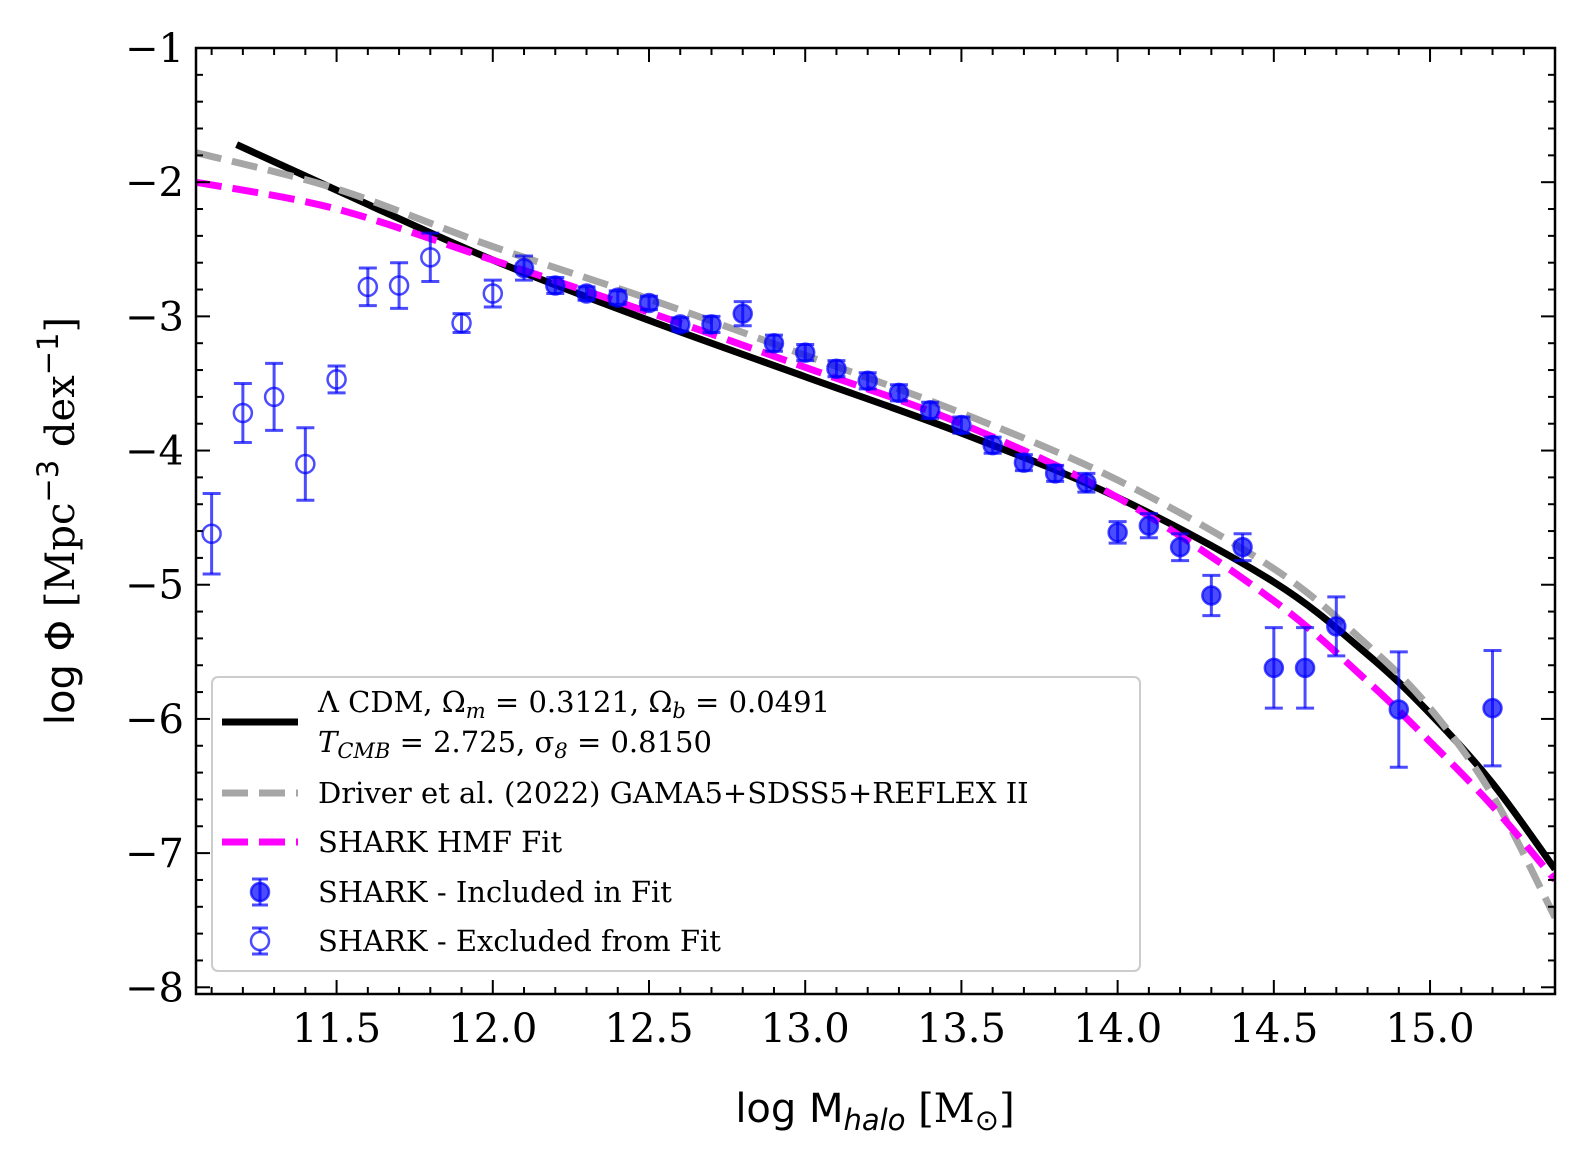  What do you see at coordinates (61, 555) in the screenshot?
I see `y-axis-label-unit: [Mpc` at bounding box center [61, 555].